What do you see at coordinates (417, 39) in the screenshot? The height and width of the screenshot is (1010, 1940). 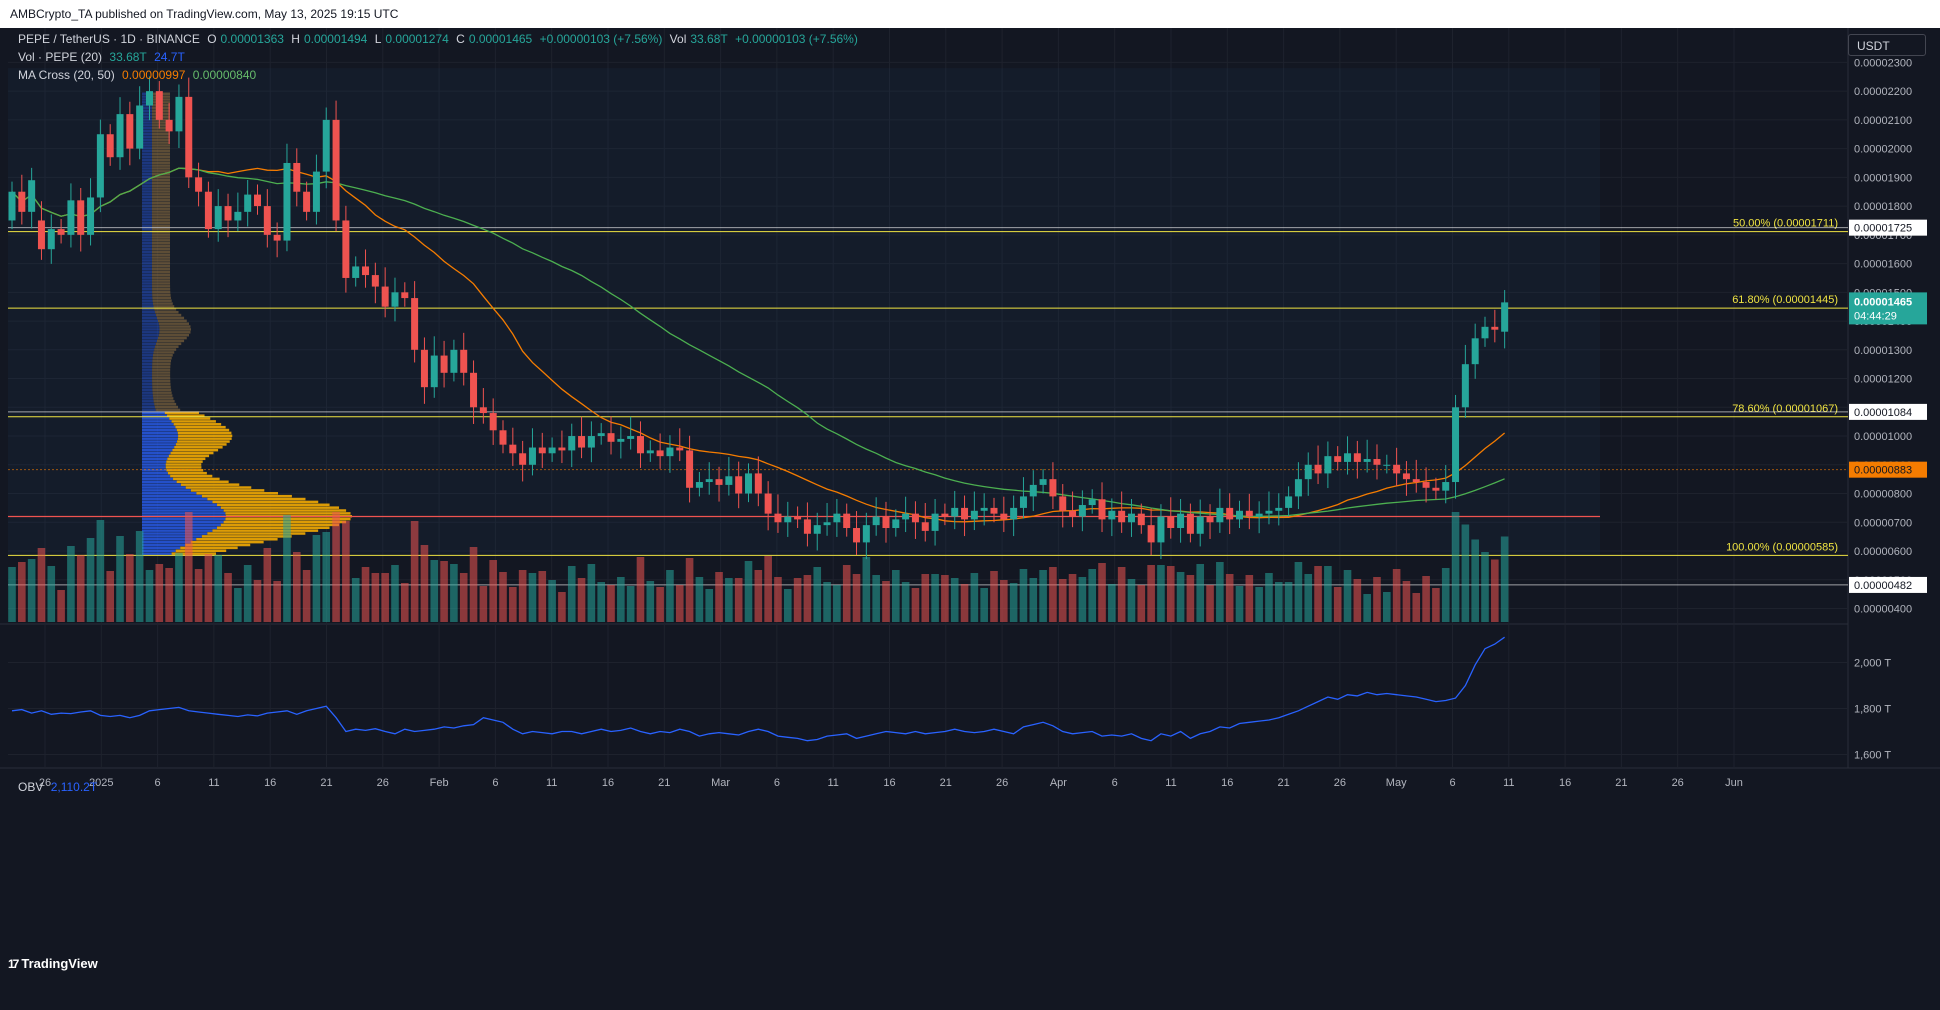 I see `ohlc-low: 0.00001274` at bounding box center [417, 39].